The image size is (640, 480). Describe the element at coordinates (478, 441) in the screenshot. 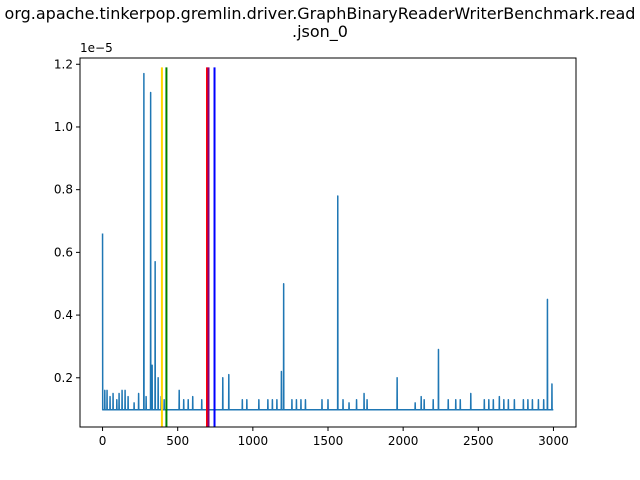

I see `x-tick-label-5: 2500` at that location.